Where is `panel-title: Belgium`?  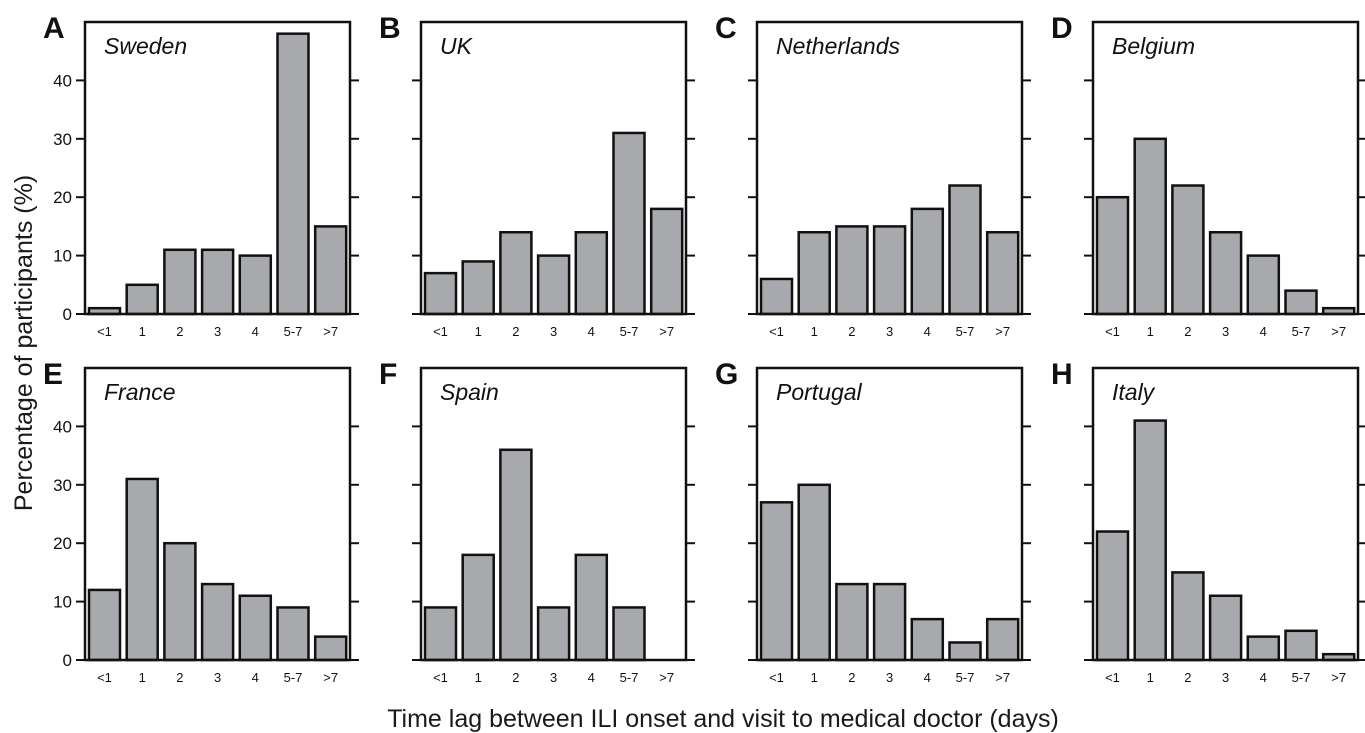
panel-title: Belgium is located at coordinates (1153, 46).